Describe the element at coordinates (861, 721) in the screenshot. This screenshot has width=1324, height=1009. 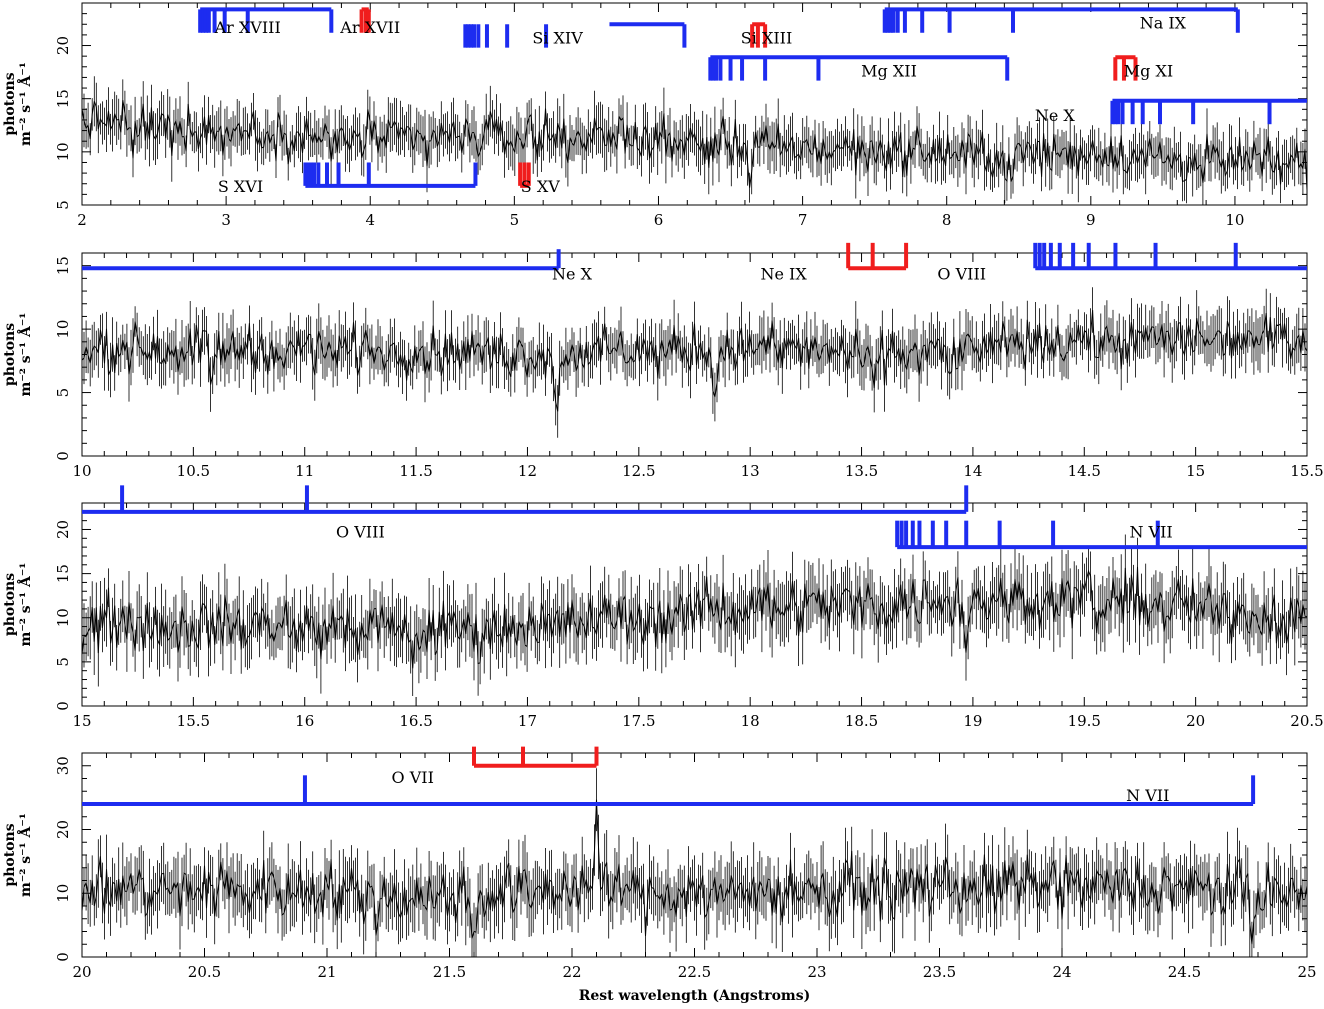
I see `x-tick-label: 18.5` at that location.